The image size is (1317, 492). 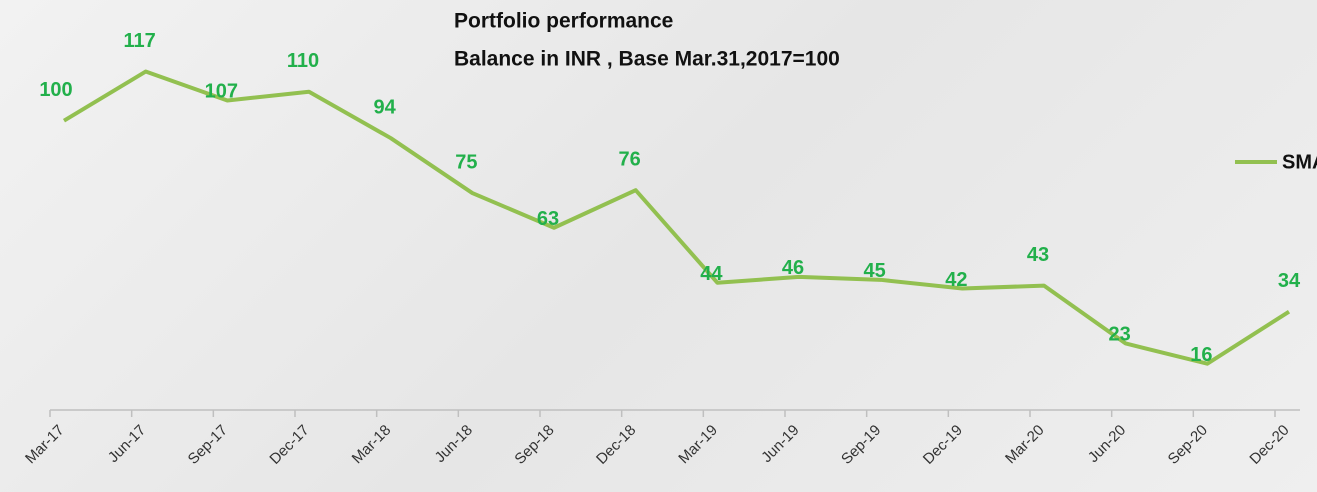 What do you see at coordinates (956, 280) in the screenshot?
I see `data-label: 42` at bounding box center [956, 280].